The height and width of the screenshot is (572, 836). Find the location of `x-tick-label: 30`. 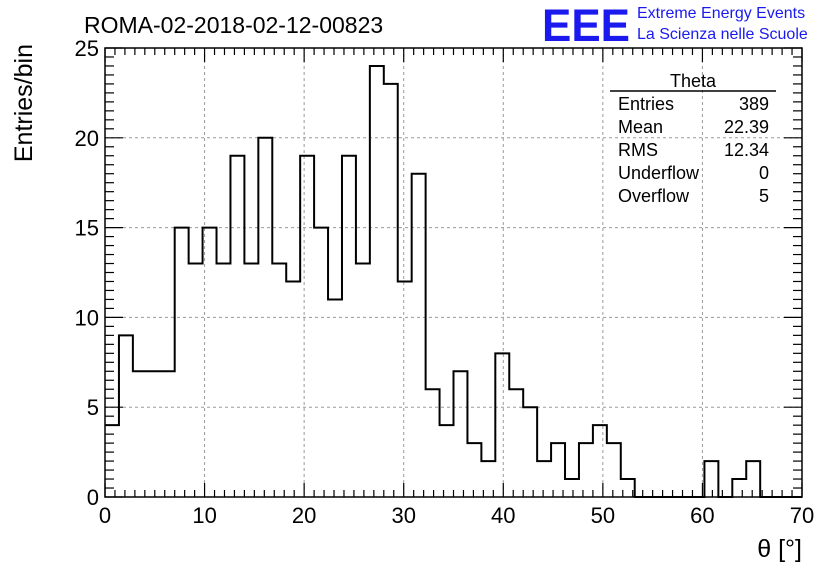

x-tick-label: 30 is located at coordinates (403, 515).